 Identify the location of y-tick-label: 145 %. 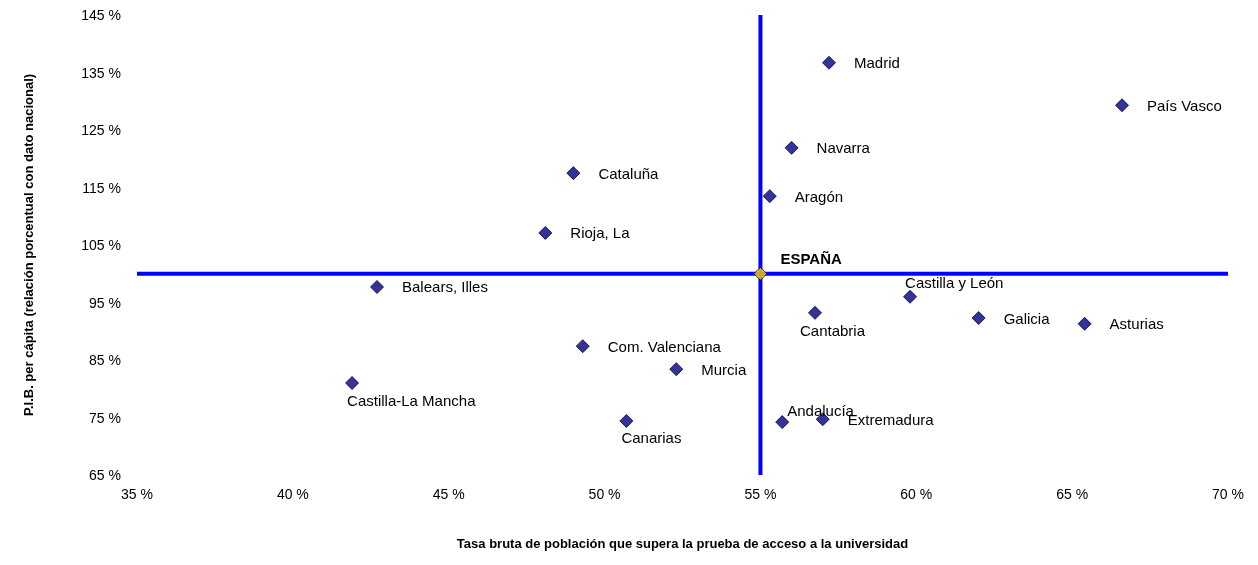
(101, 15).